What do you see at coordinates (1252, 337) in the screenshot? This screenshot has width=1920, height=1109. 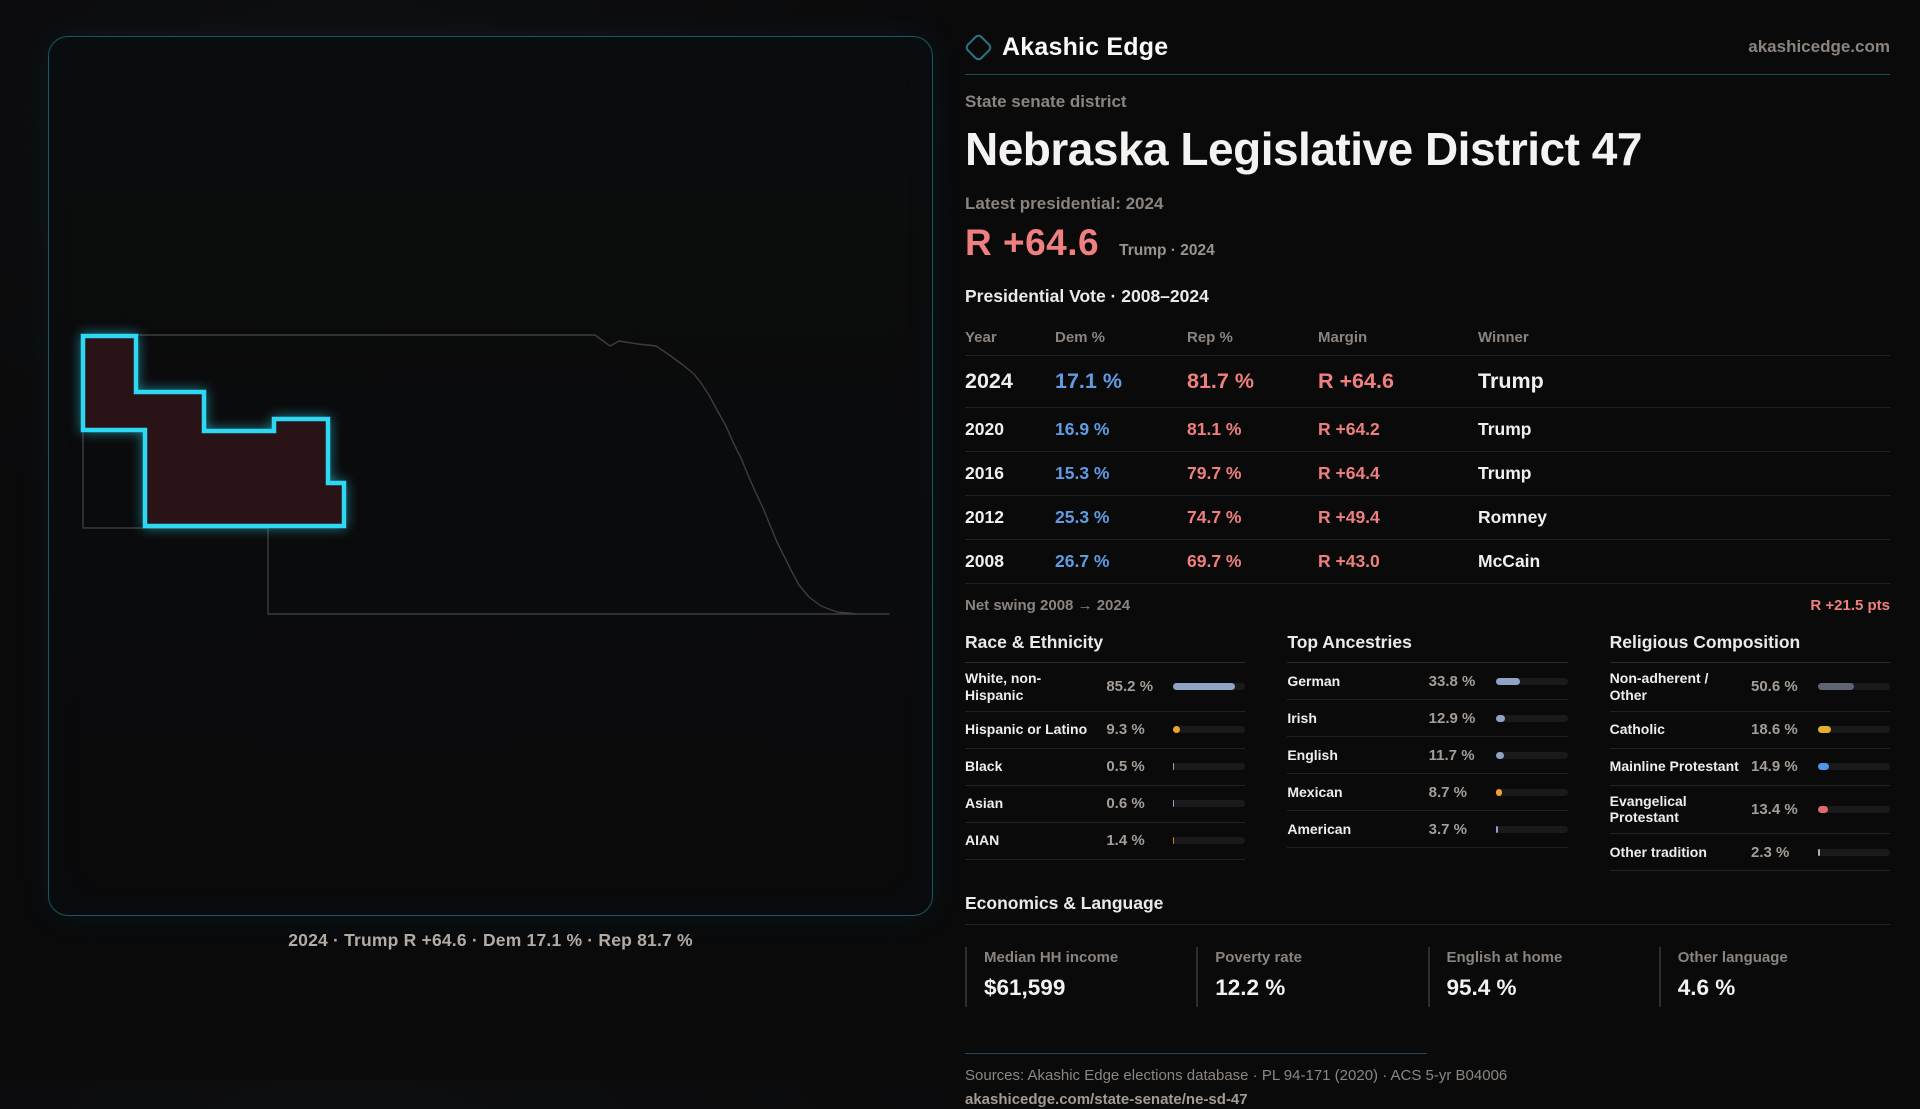 I see `column-header: Rep %` at bounding box center [1252, 337].